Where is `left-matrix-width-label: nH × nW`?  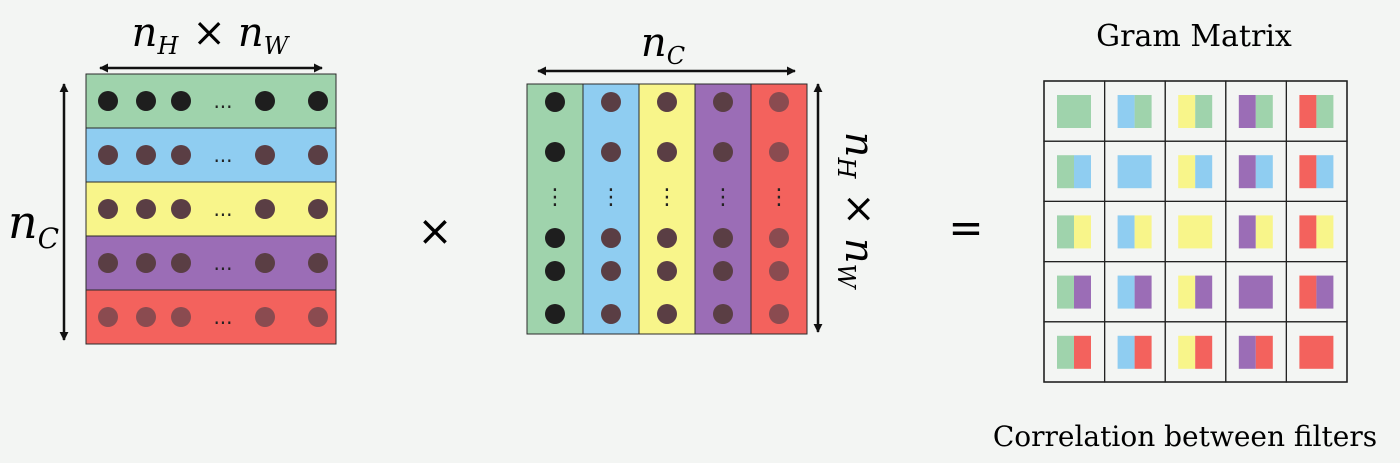 left-matrix-width-label: nH × nW is located at coordinates (211, 35).